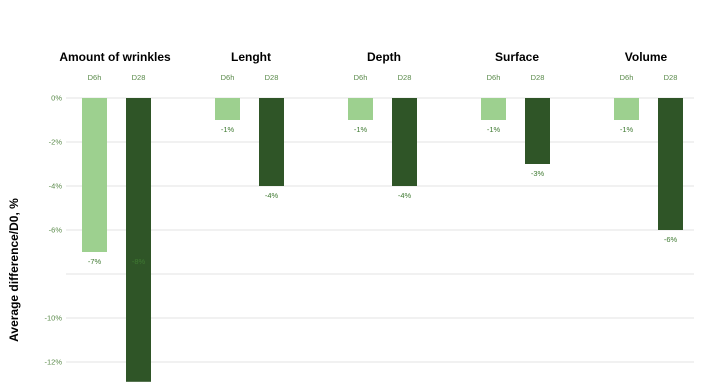 The height and width of the screenshot is (388, 702). I want to click on y-axis-label: Average difference/D0, %, so click(14, 270).